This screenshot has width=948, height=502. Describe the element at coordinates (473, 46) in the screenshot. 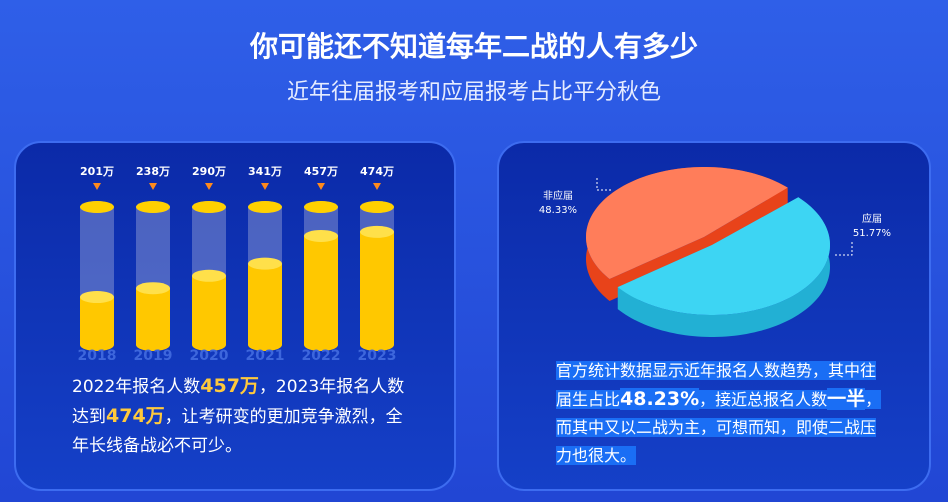

I see `title: 你可能还不知道每年二战的人有多少` at that location.